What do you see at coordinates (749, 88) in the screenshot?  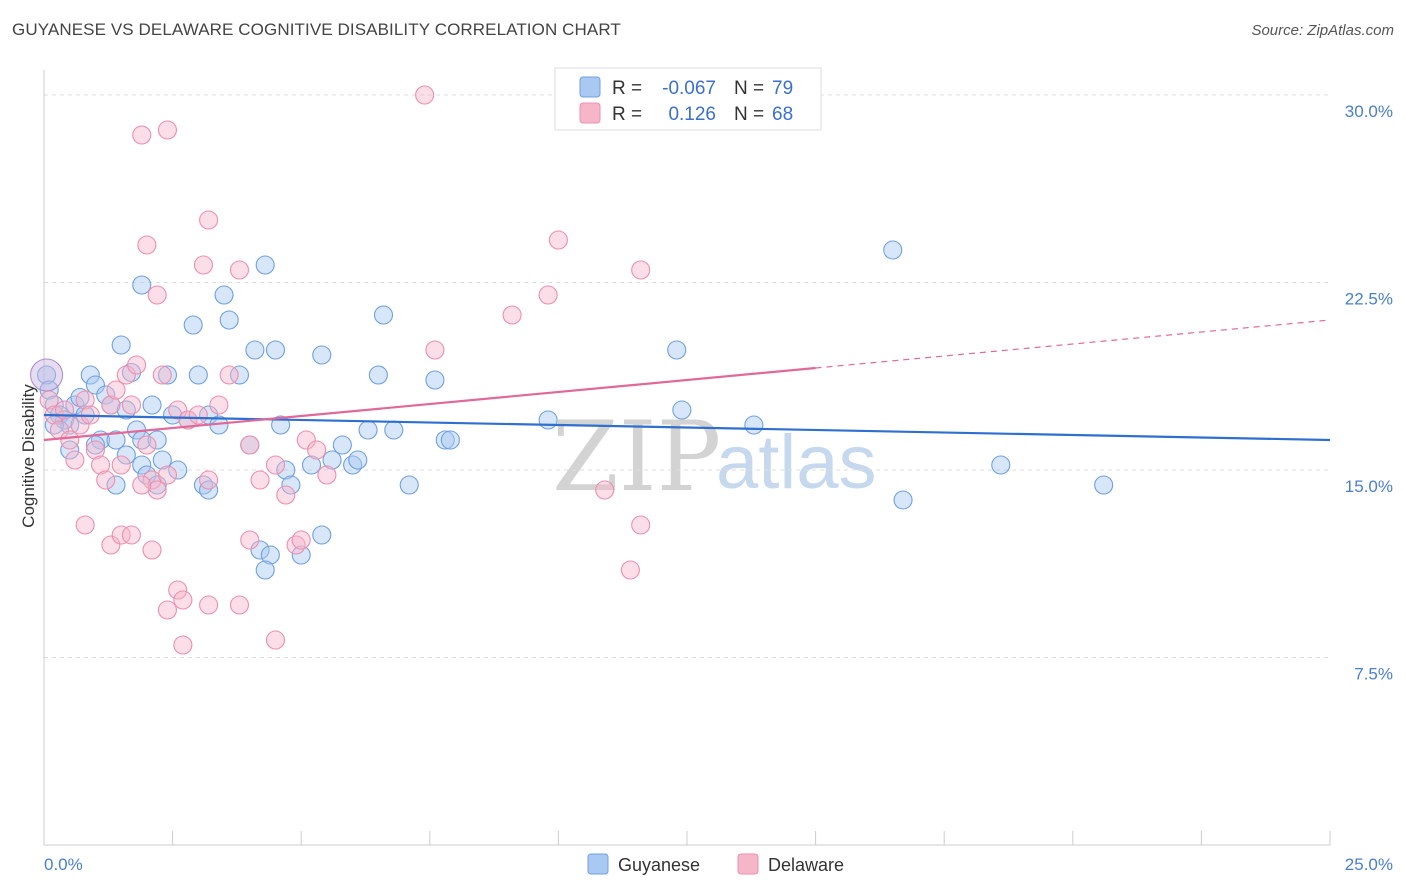 I see `legend-n-label-0: N =` at bounding box center [749, 88].